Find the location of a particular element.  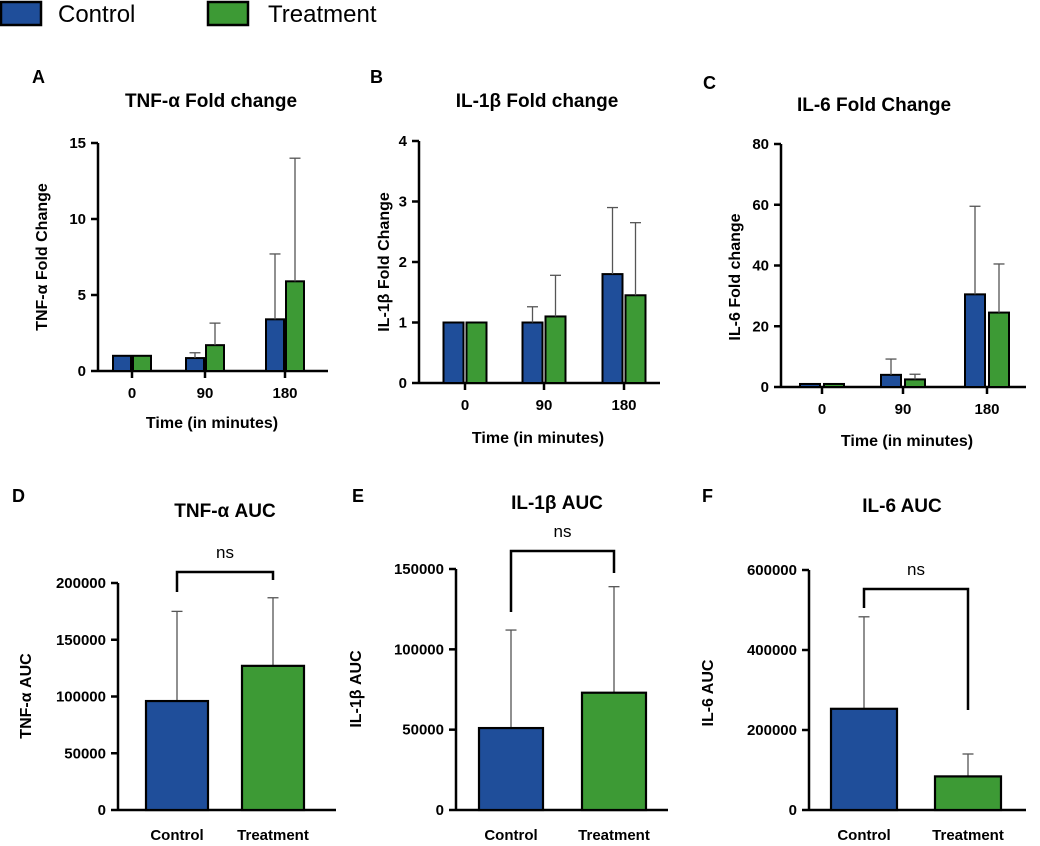

y-axis-label: TNF-α AUC is located at coordinates (26, 696).